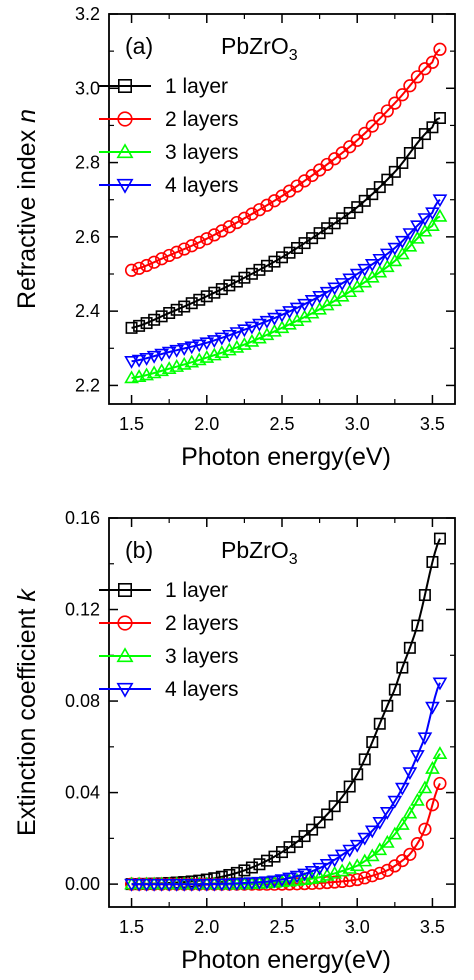 The image size is (474, 980). Describe the element at coordinates (87, 88) in the screenshot. I see `panel-a-y-tick-label: 3.0` at that location.